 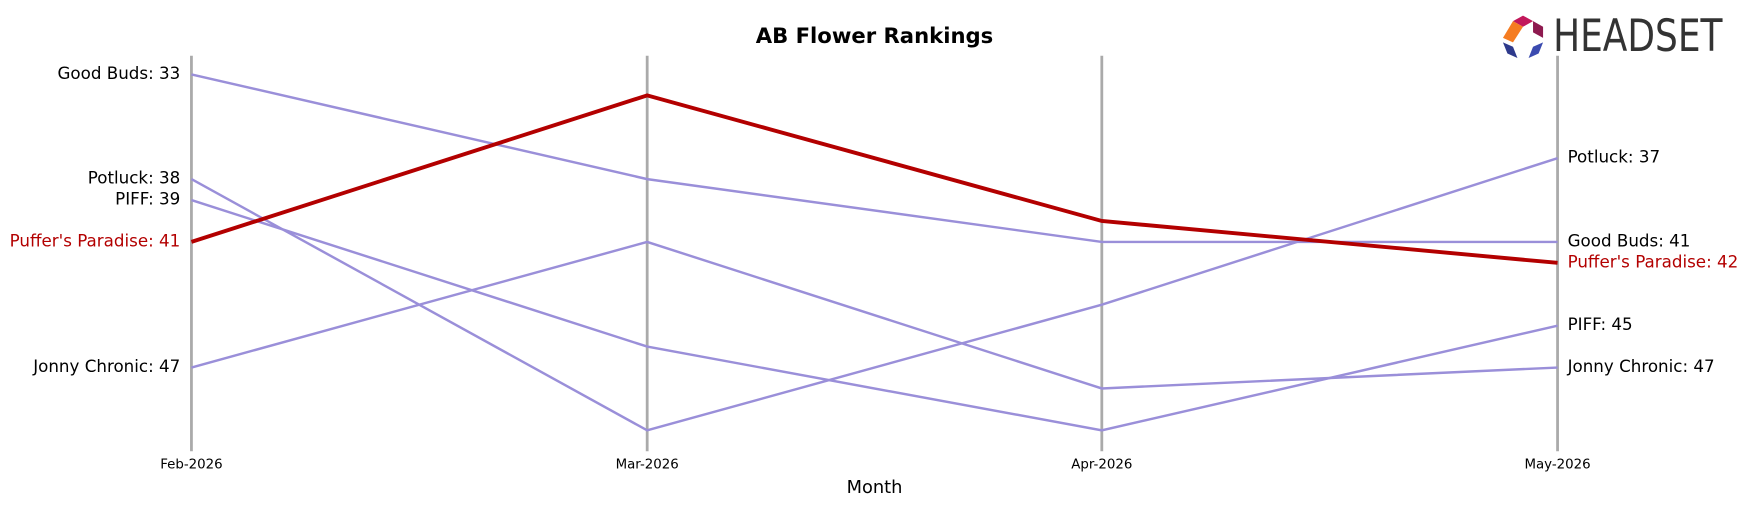 What do you see at coordinates (1638, 36) in the screenshot?
I see `logo-text: HEADSET` at bounding box center [1638, 36].